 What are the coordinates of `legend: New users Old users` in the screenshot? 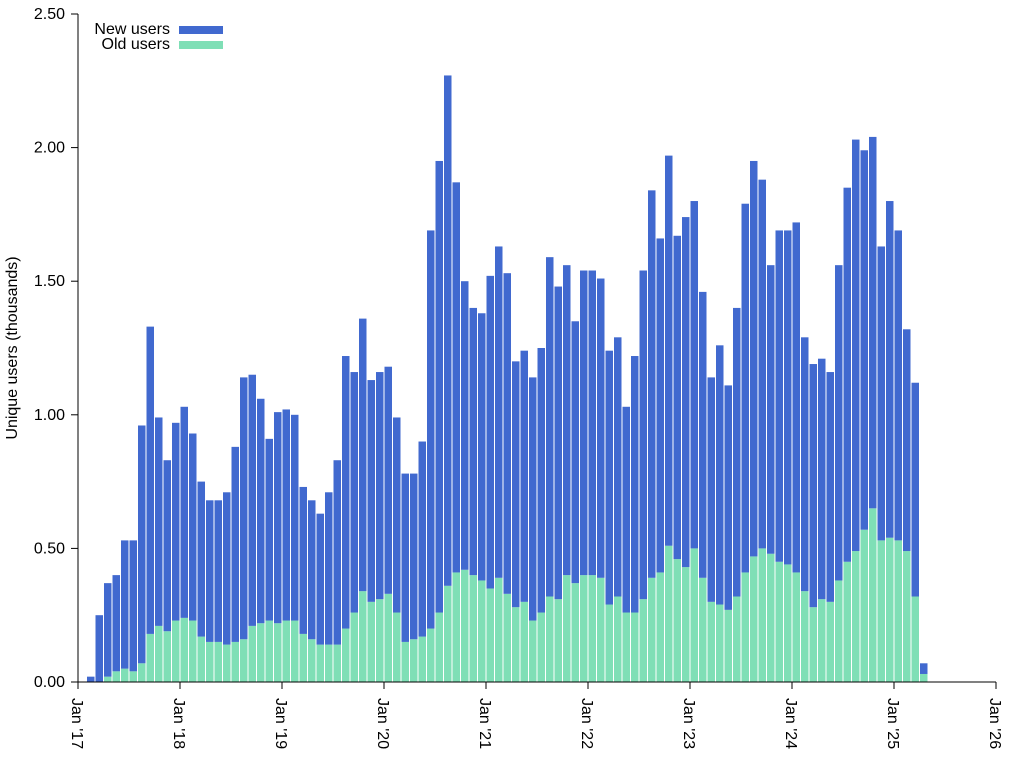 It's located at (158, 37).